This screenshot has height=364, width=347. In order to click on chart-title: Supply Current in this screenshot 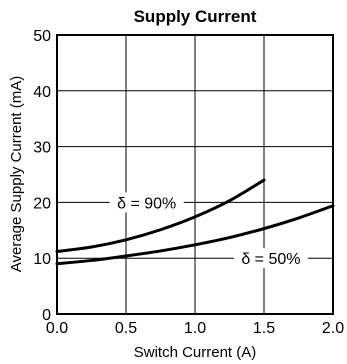, I will do `click(195, 16)`.